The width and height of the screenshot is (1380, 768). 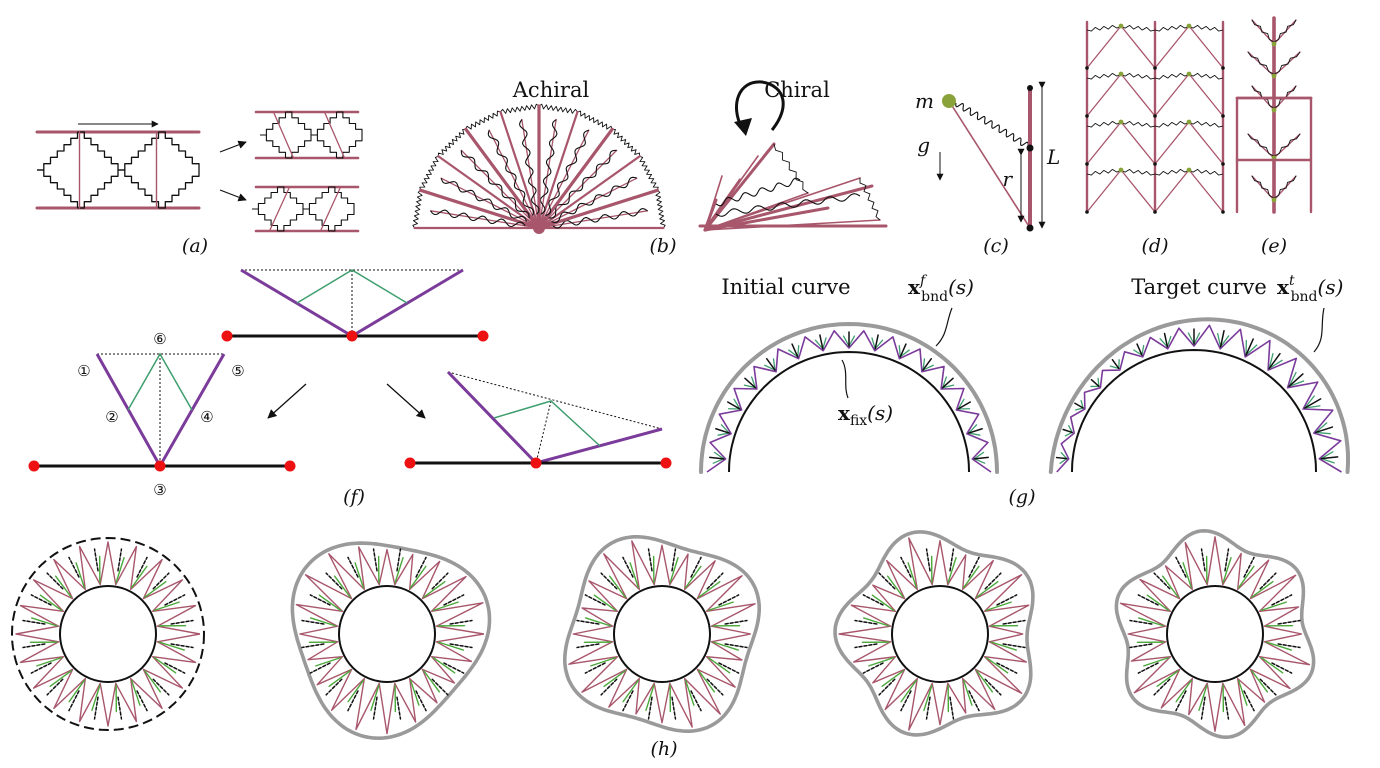 What do you see at coordinates (797, 90) in the screenshot?
I see `panel-b-chiral-title: Chiral` at bounding box center [797, 90].